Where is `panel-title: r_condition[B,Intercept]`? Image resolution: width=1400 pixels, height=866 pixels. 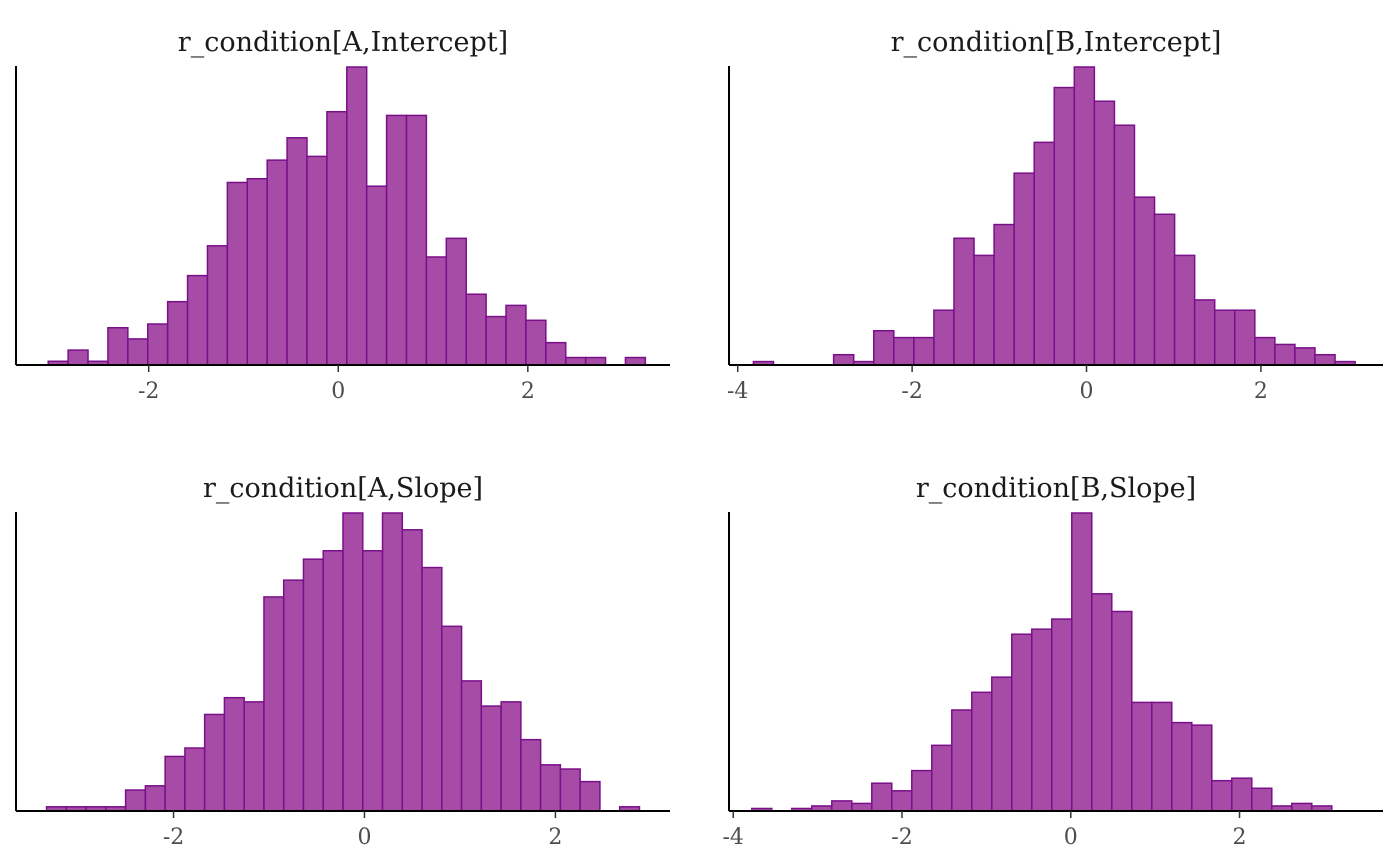 panel-title: r_condition[B,Intercept] is located at coordinates (1056, 42).